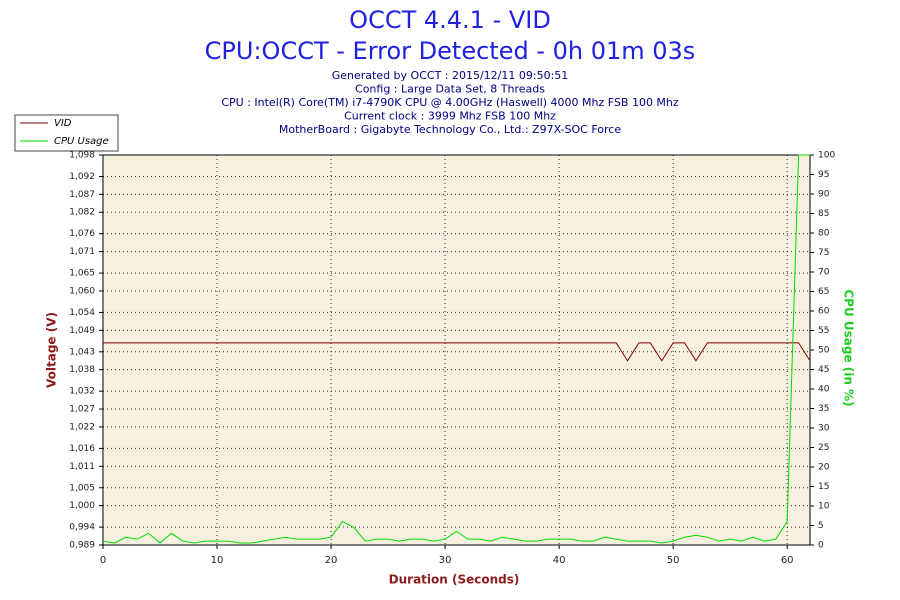  What do you see at coordinates (82, 195) in the screenshot?
I see `y-tick-label: 1,087` at bounding box center [82, 195].